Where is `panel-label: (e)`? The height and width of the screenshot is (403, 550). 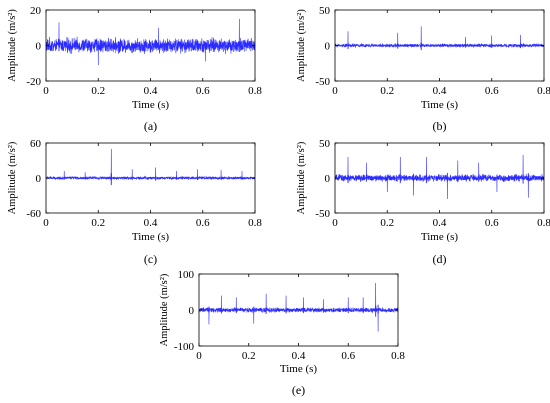 panel-label: (e) is located at coordinates (298, 390).